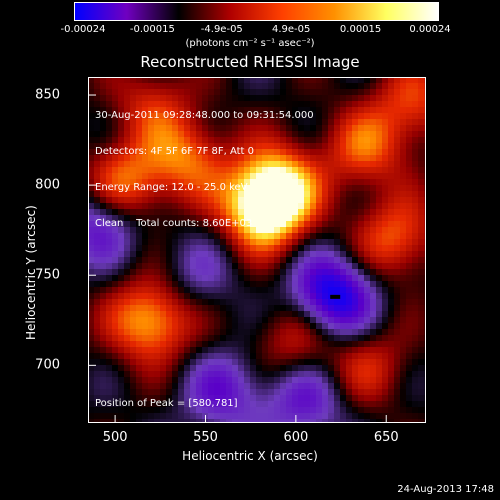 The image size is (500, 500). Describe the element at coordinates (47, 185) in the screenshot. I see `y-tick-label: 800` at that location.